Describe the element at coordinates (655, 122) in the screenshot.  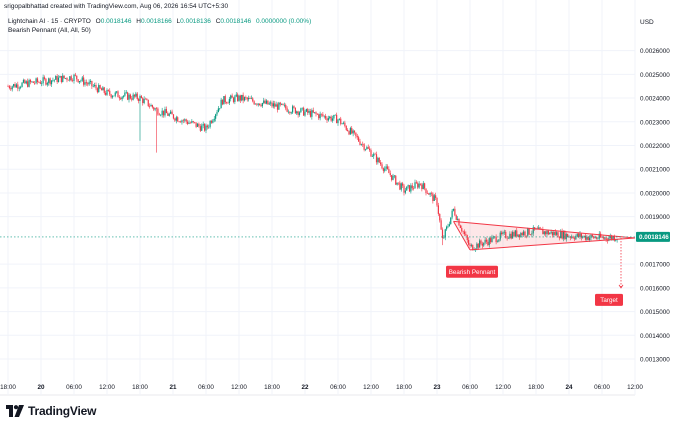
I see `price-tick-label: 0.0023000` at that location.